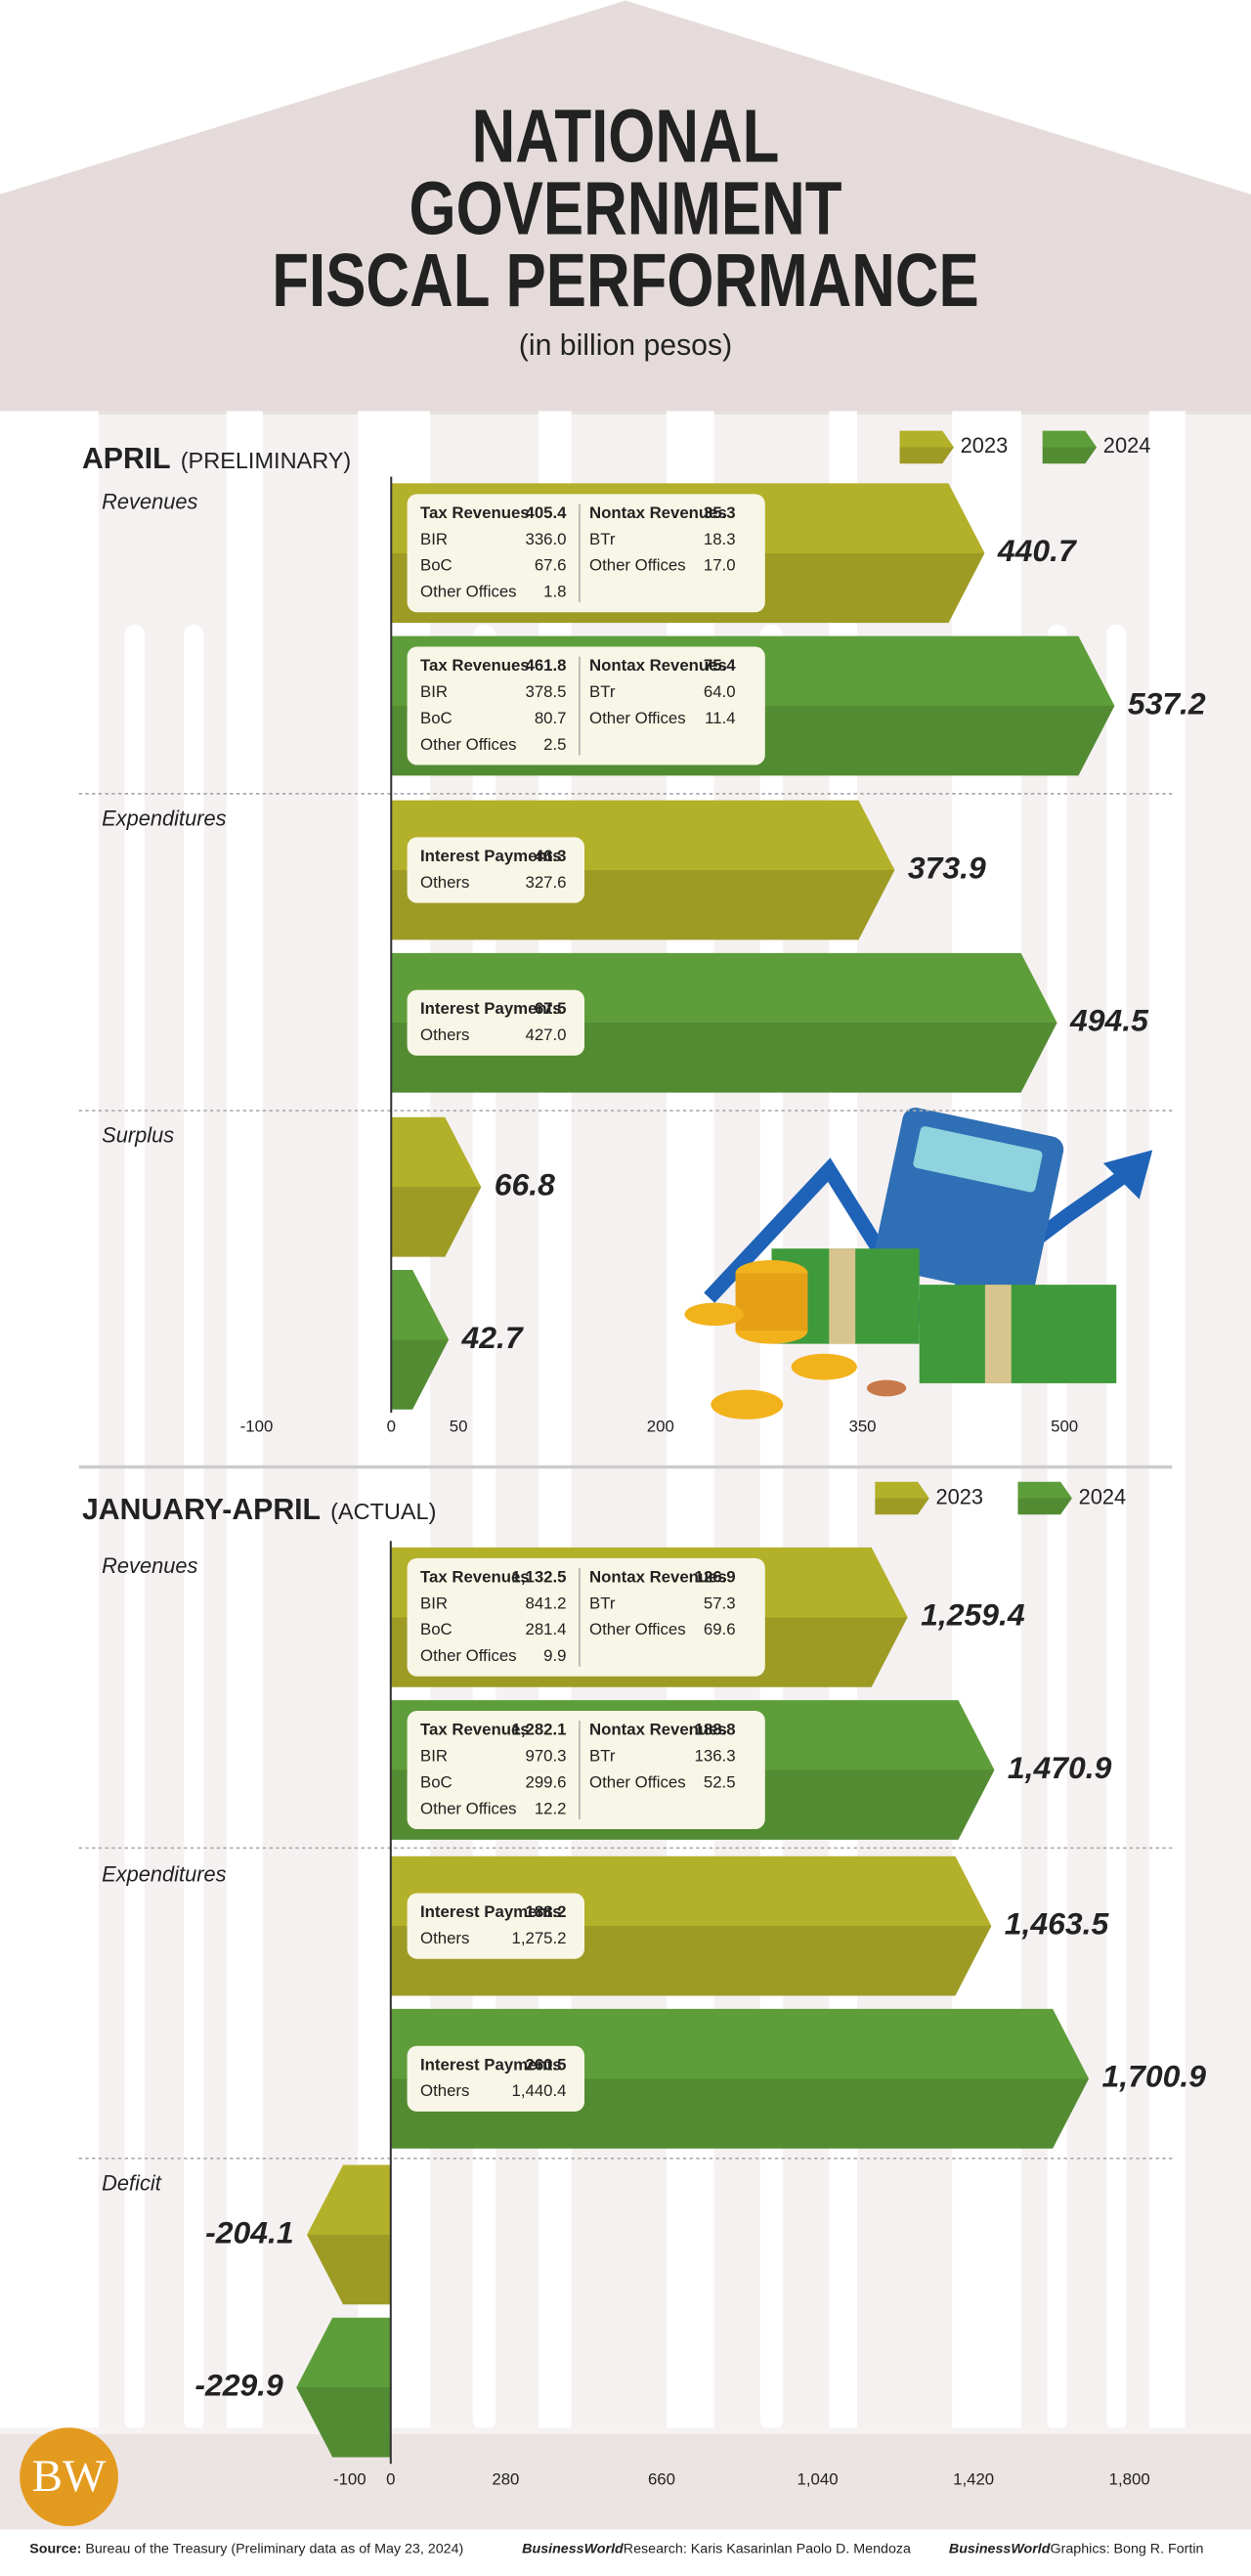 The width and height of the screenshot is (1251, 2576). Describe the element at coordinates (390, 2478) in the screenshot. I see `x-tick-label: 0` at that location.